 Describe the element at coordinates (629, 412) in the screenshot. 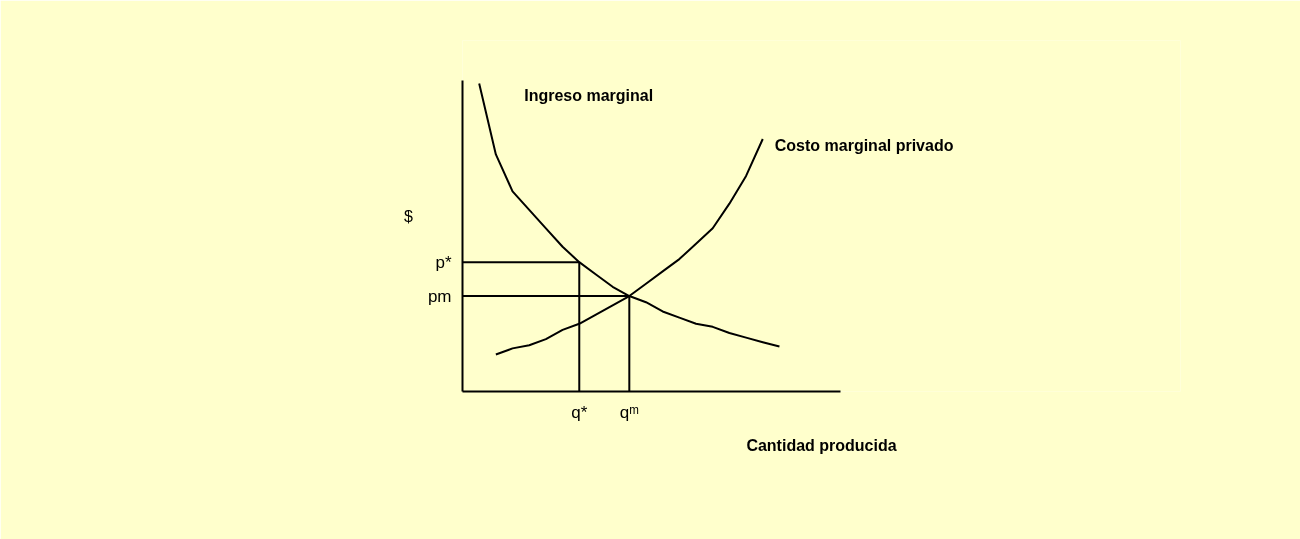

I see `x-tick-label: qᵐ` at that location.